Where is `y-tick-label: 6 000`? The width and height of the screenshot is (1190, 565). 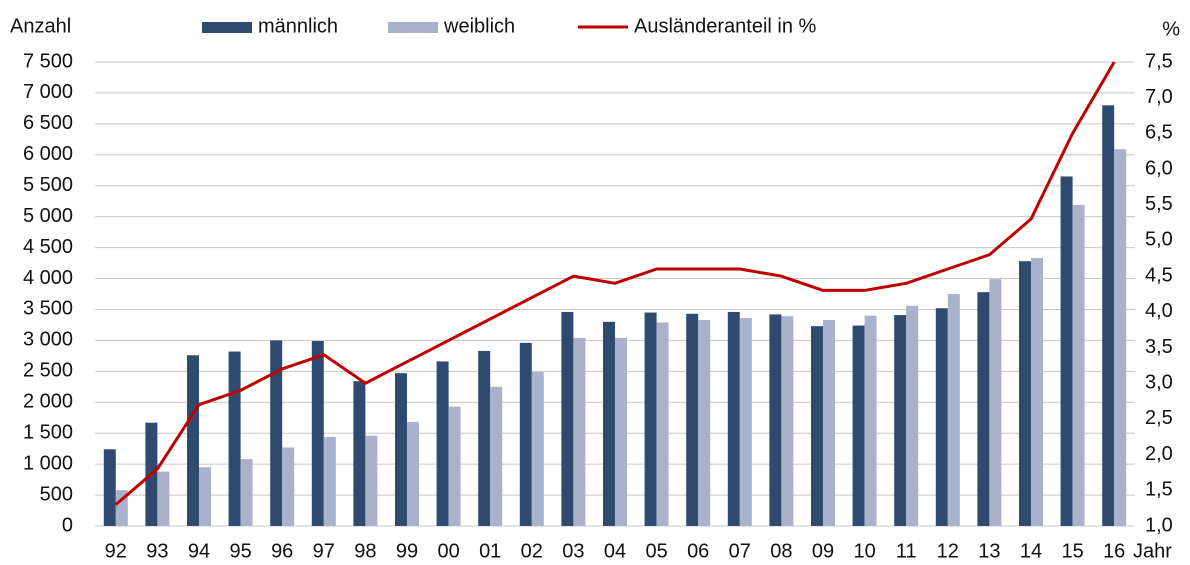
y-tick-label: 6 000 is located at coordinates (48, 154).